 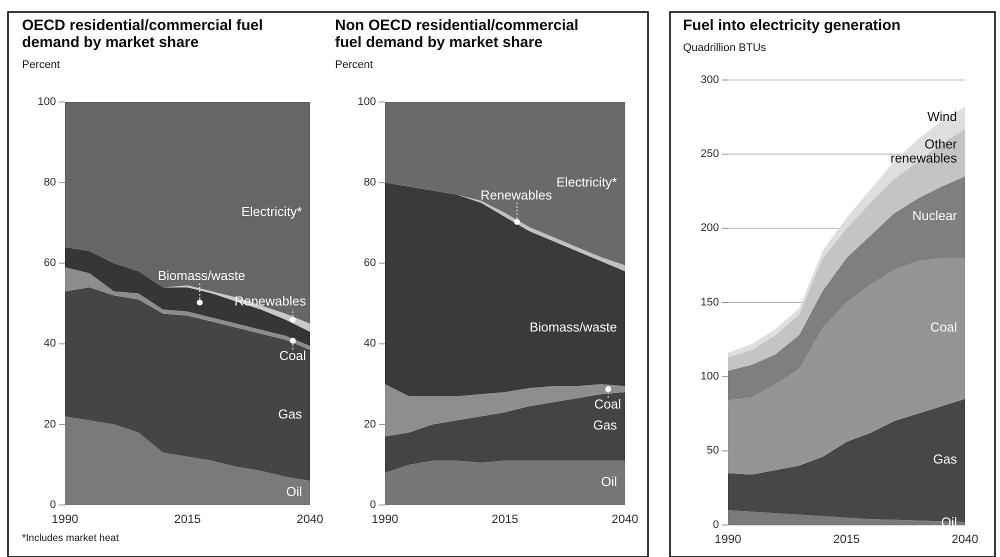 I want to click on y-tick-label: 150, so click(x=709, y=302).